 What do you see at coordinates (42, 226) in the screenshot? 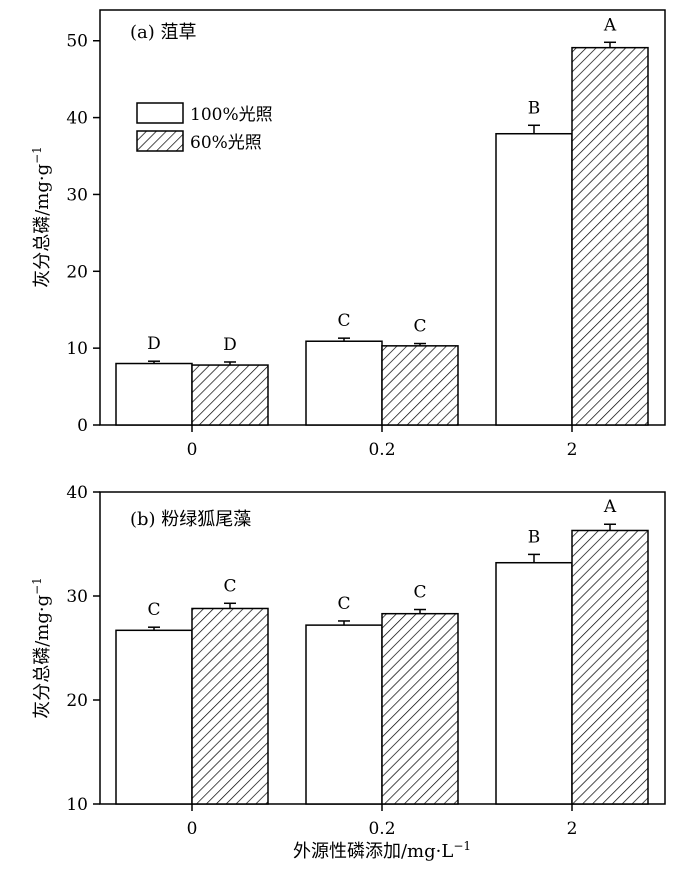
I see `y-axis-label-a-text: 灰分总磷/mg·g` at bounding box center [42, 226].